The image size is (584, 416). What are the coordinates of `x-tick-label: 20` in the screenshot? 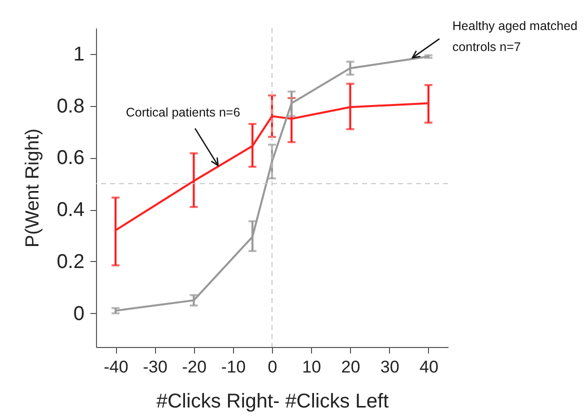 It's located at (350, 367).